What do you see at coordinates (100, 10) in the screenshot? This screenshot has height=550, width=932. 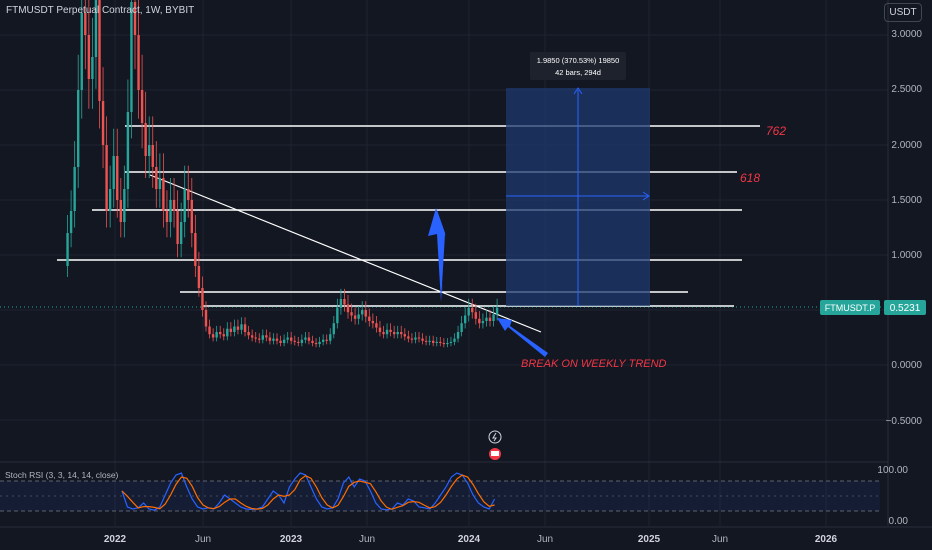 I see `symbol-title: FTMUSDT Perpetual Contract, 1W, BYBIT` at bounding box center [100, 10].